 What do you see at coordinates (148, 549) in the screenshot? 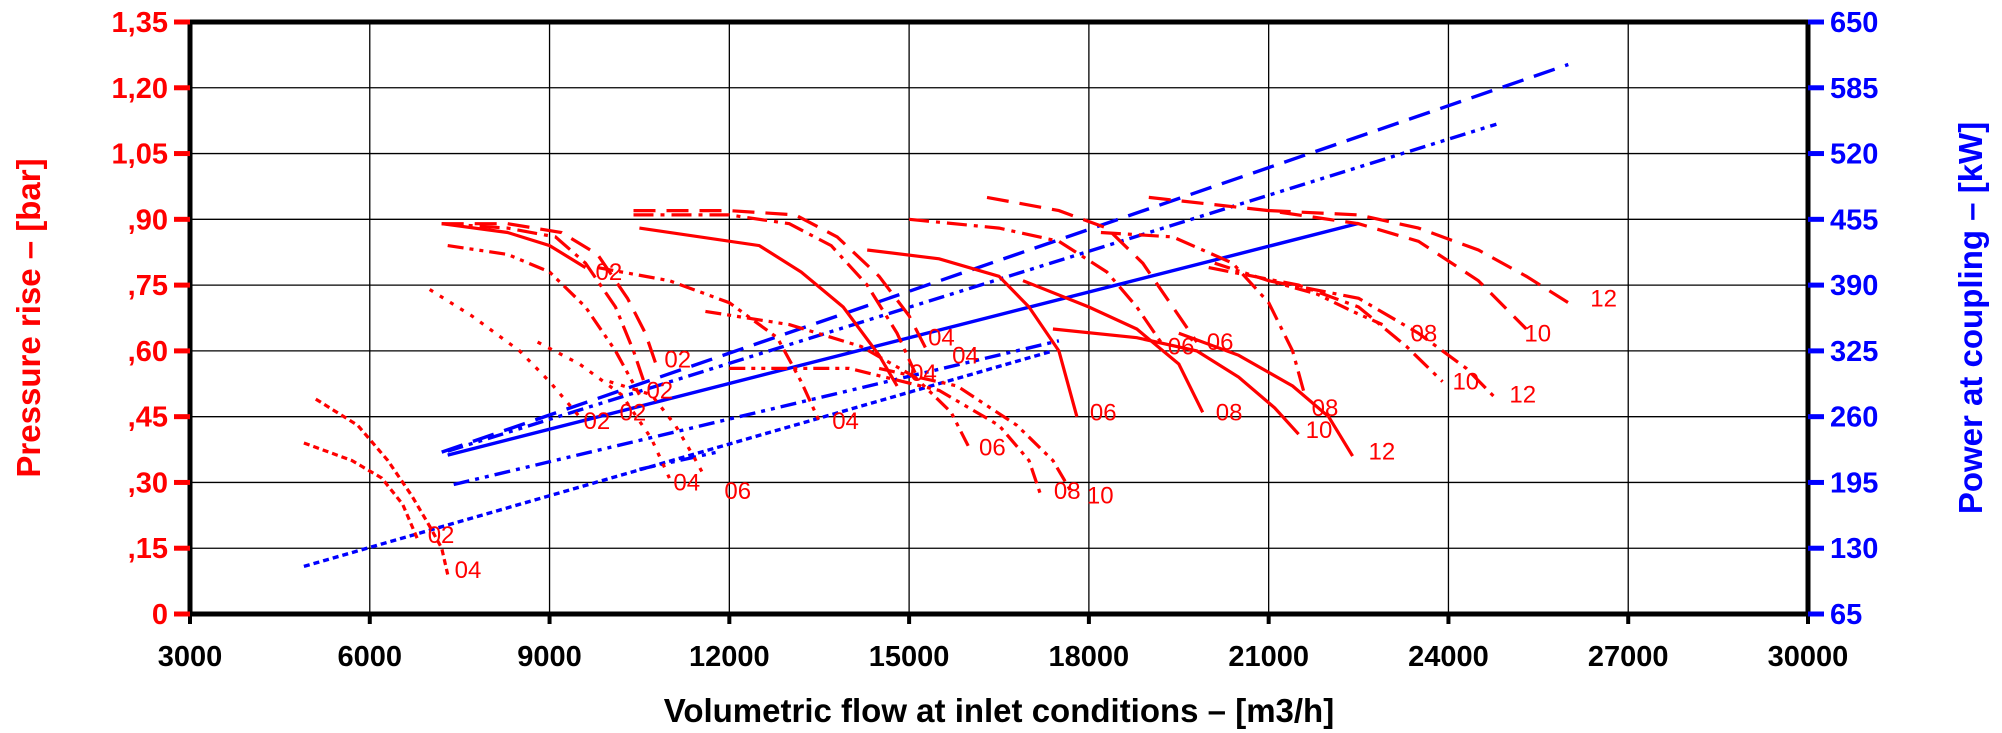
I see `y-left-tick-label-1: ,15` at bounding box center [148, 549].